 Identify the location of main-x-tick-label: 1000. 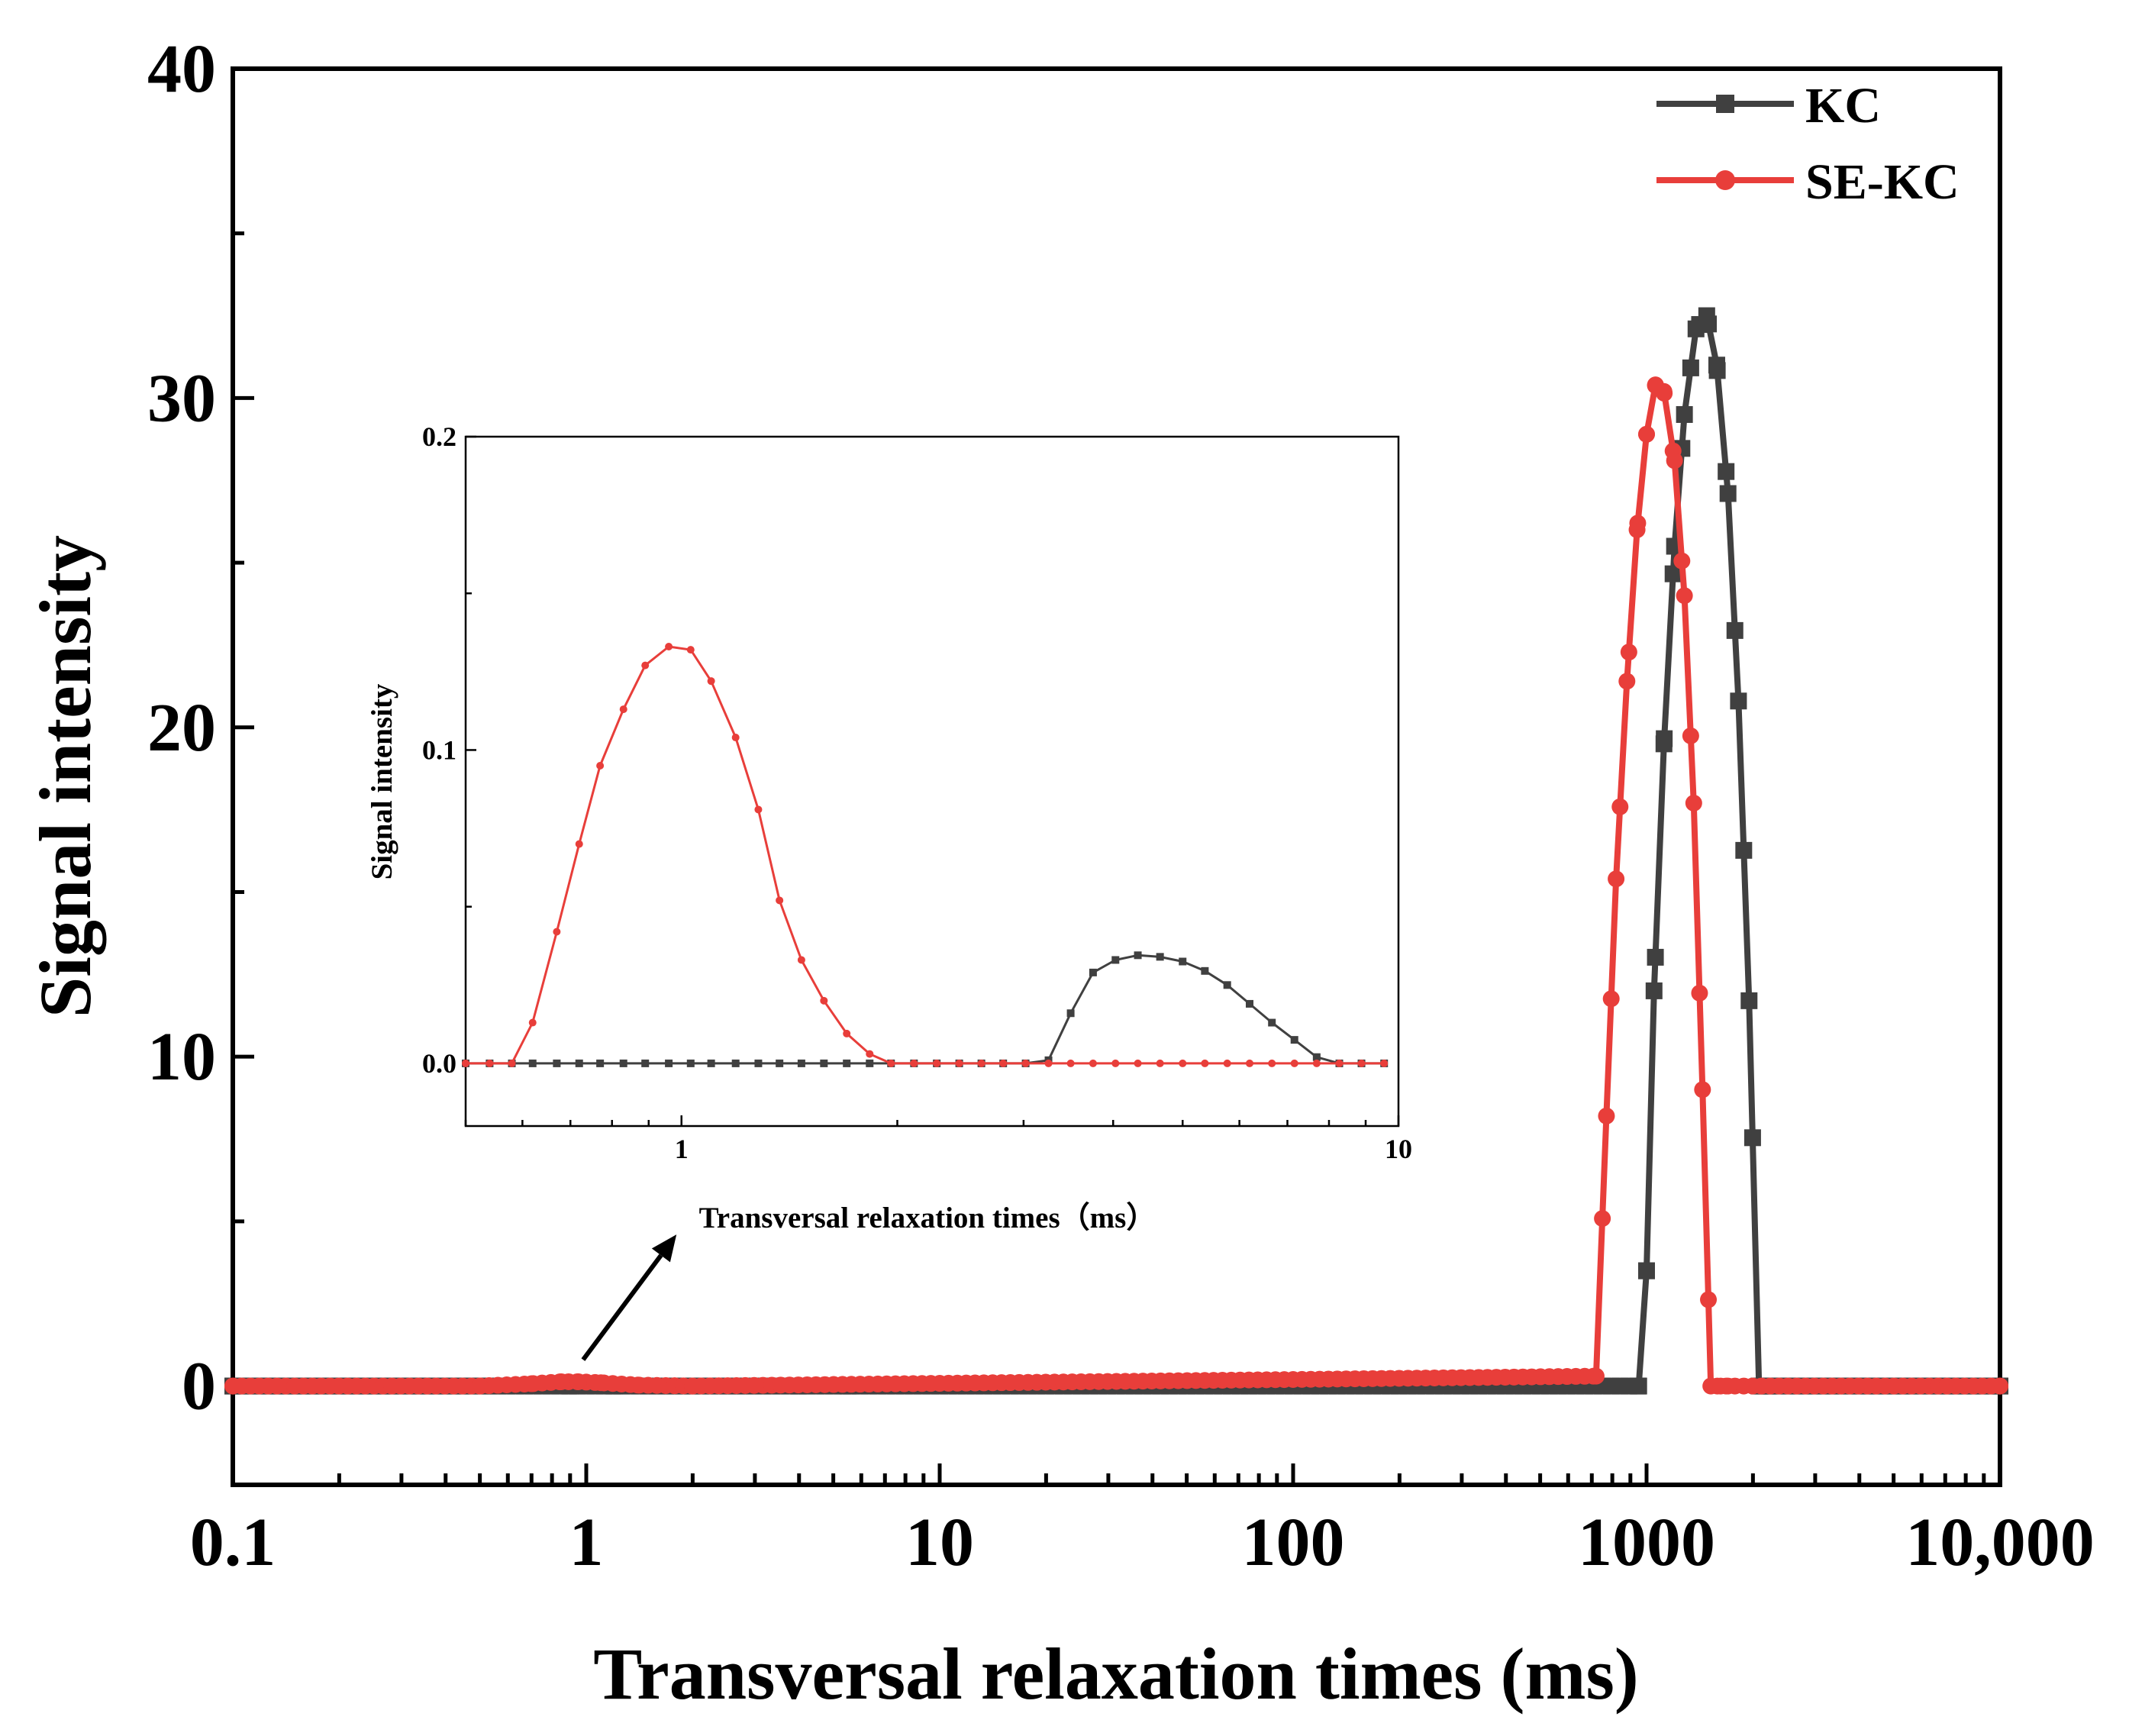
(1646, 1542).